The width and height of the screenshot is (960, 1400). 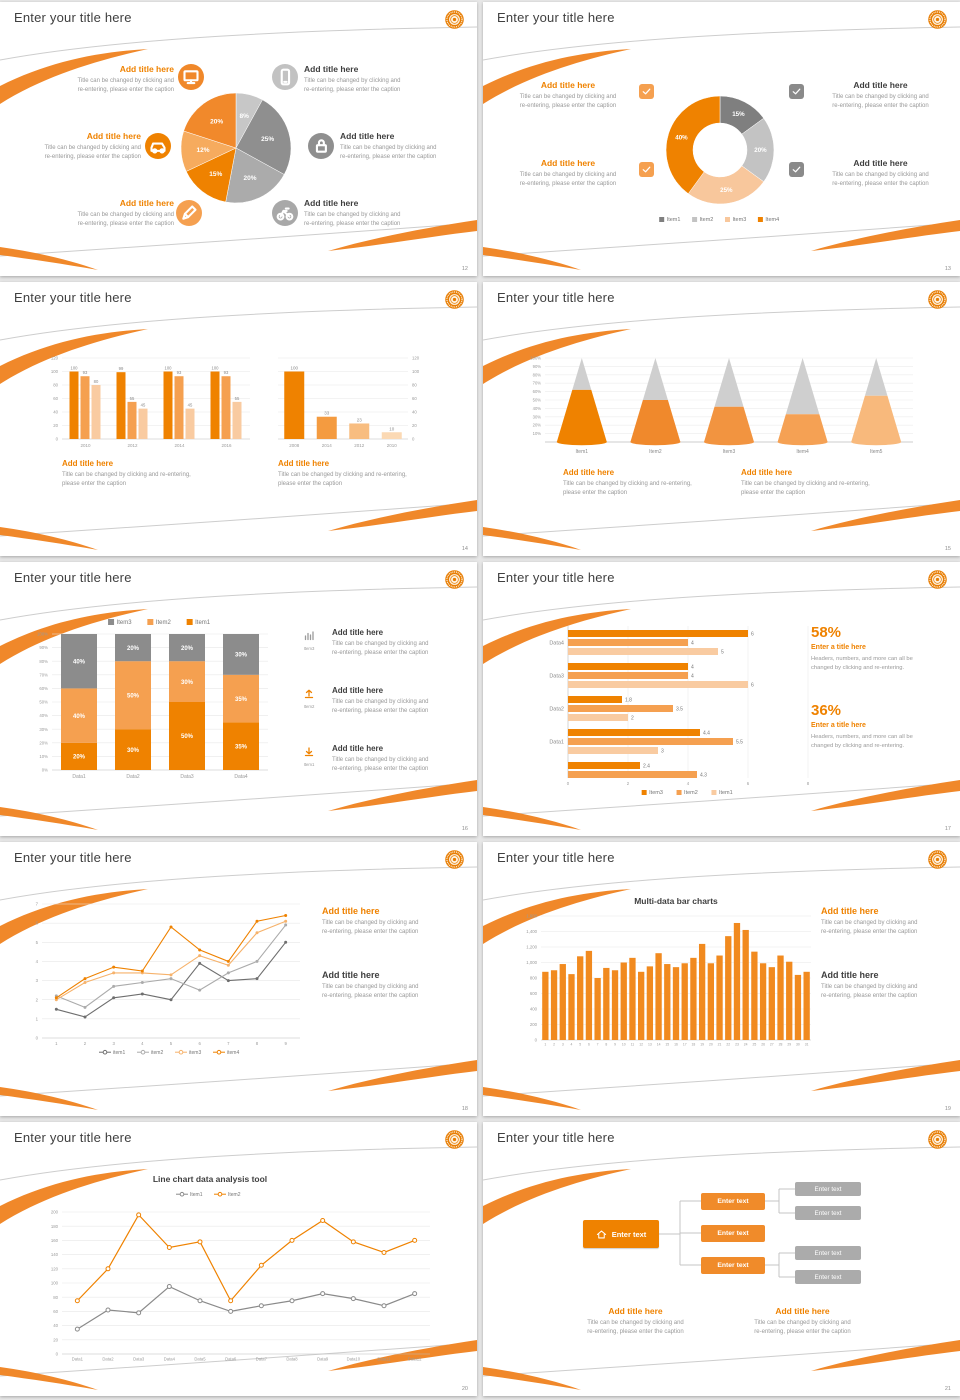 I want to click on chart-label: 10%, so click(x=537, y=433).